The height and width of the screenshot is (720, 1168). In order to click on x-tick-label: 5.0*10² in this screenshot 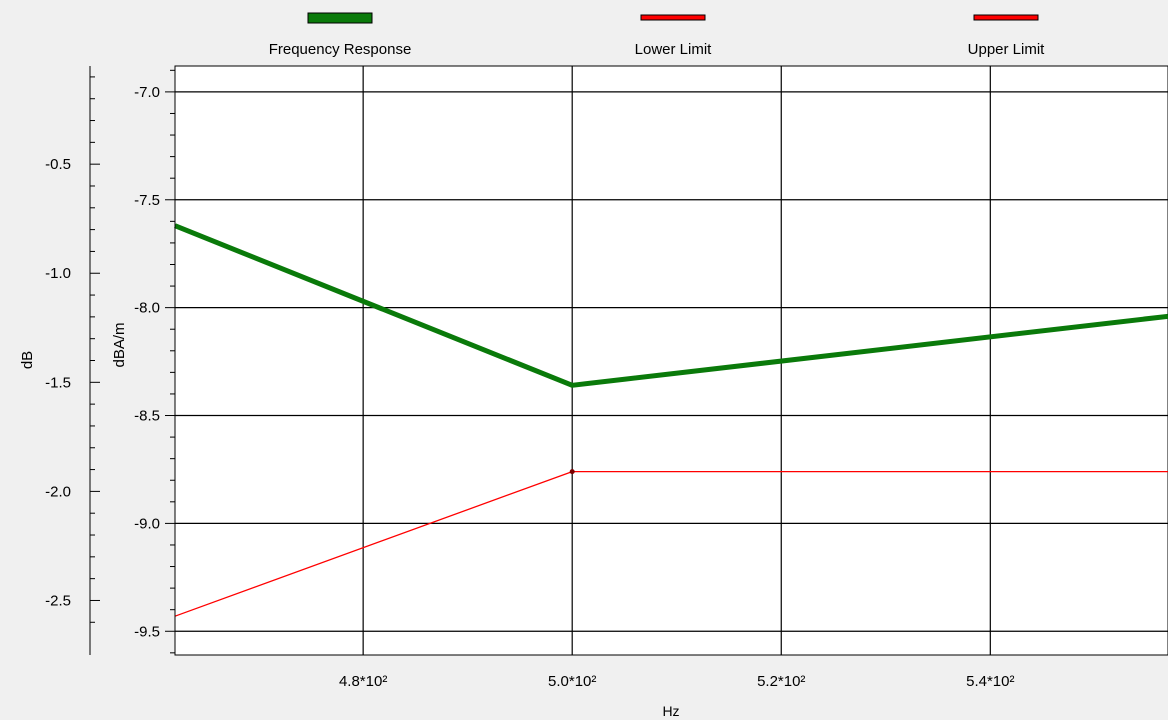, I will do `click(572, 681)`.